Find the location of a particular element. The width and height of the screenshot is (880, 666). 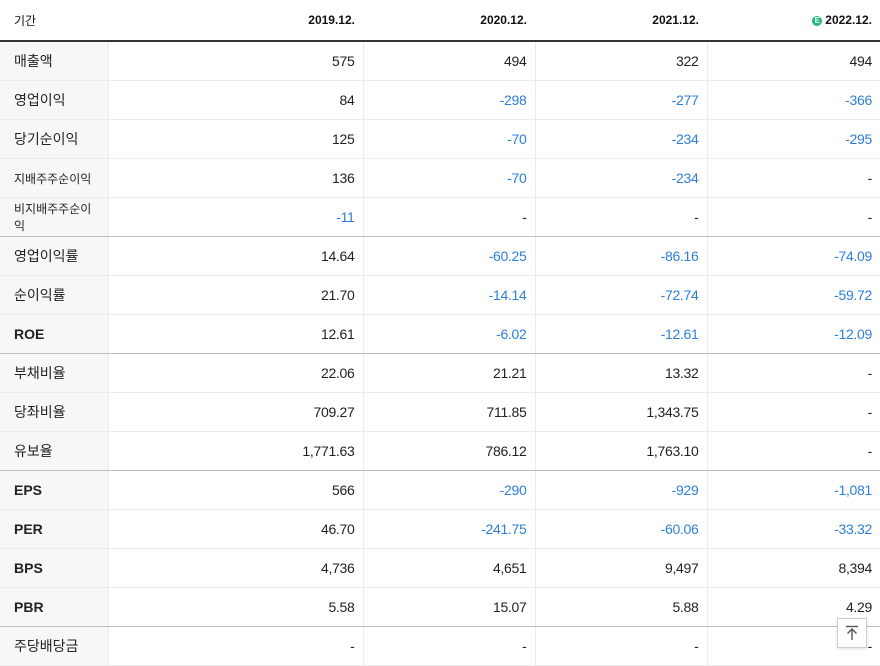

table-row: 지배주주순이익 136 -70 -234- is located at coordinates (440, 178).